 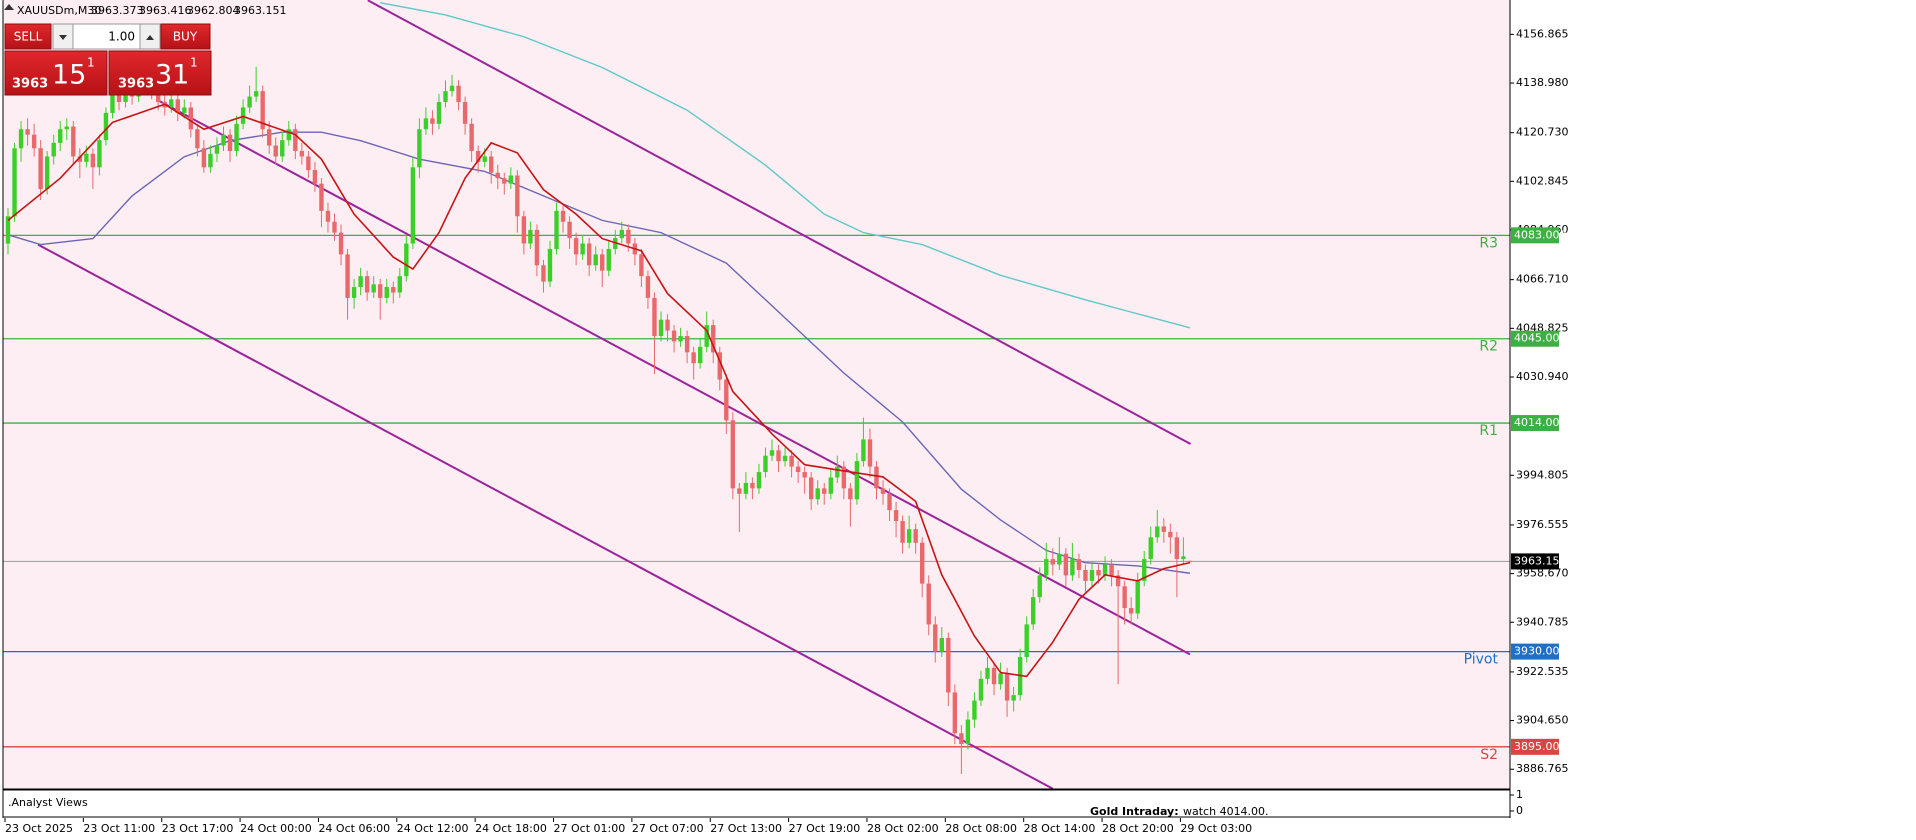 I want to click on x-tick-label: 29 Oct 03:00, so click(x=1216, y=828).